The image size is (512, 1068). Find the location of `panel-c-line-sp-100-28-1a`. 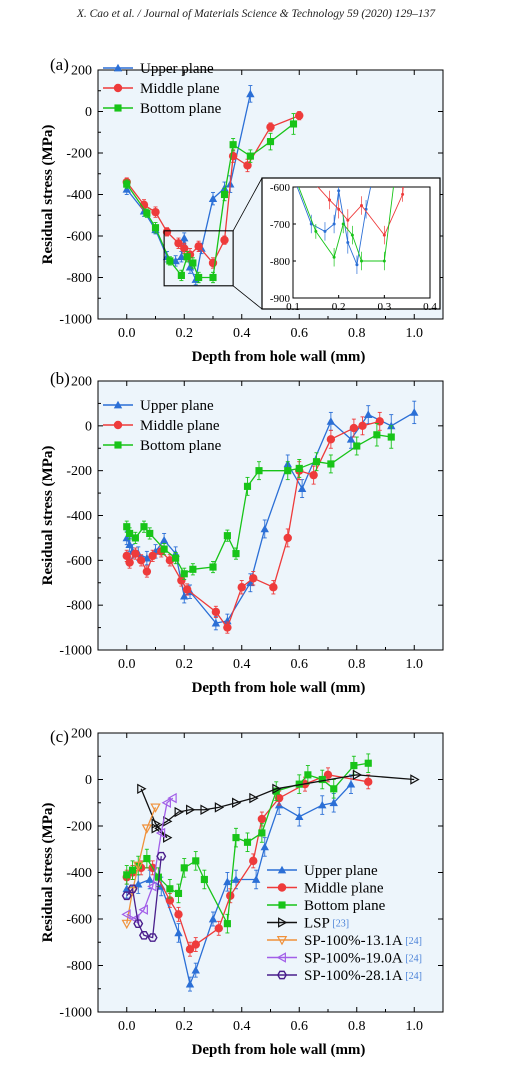

panel-c-line-sp-100-28-1a is located at coordinates (144, 897).